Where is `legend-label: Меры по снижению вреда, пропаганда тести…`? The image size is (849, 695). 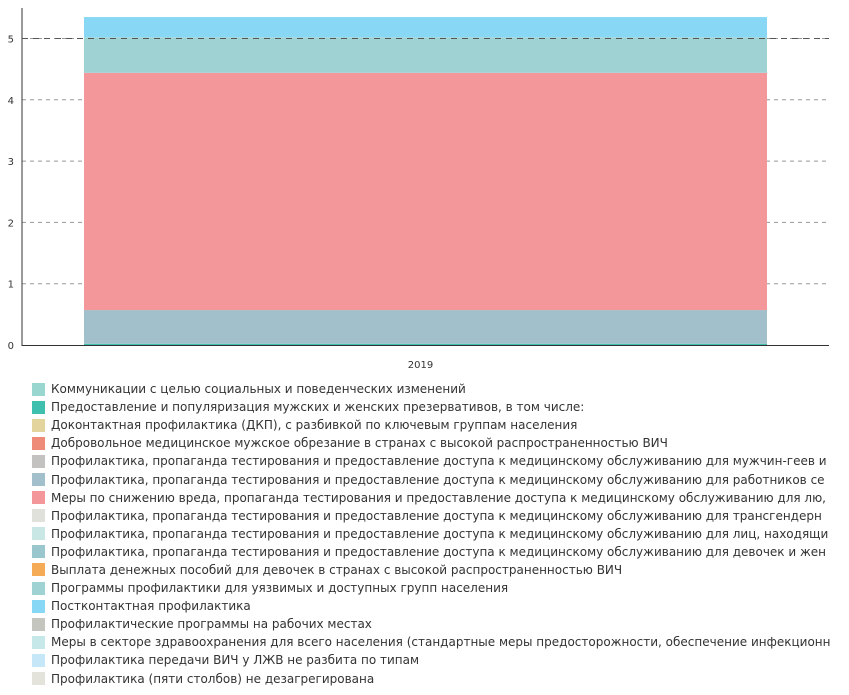 legend-label: Меры по снижению вреда, пропаганда тести… is located at coordinates (438, 497).